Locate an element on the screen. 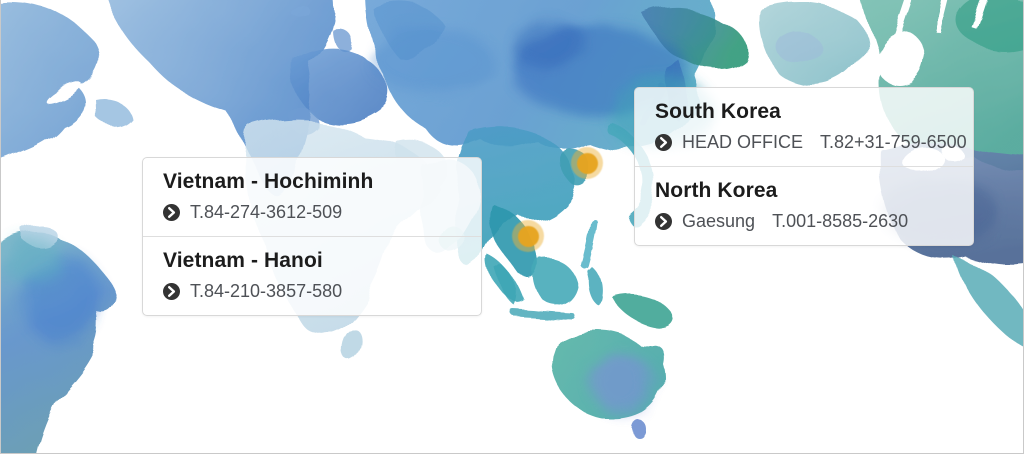 This screenshot has height=454, width=1024. office-contact-row: T.84-274-3612-509 is located at coordinates (312, 212).